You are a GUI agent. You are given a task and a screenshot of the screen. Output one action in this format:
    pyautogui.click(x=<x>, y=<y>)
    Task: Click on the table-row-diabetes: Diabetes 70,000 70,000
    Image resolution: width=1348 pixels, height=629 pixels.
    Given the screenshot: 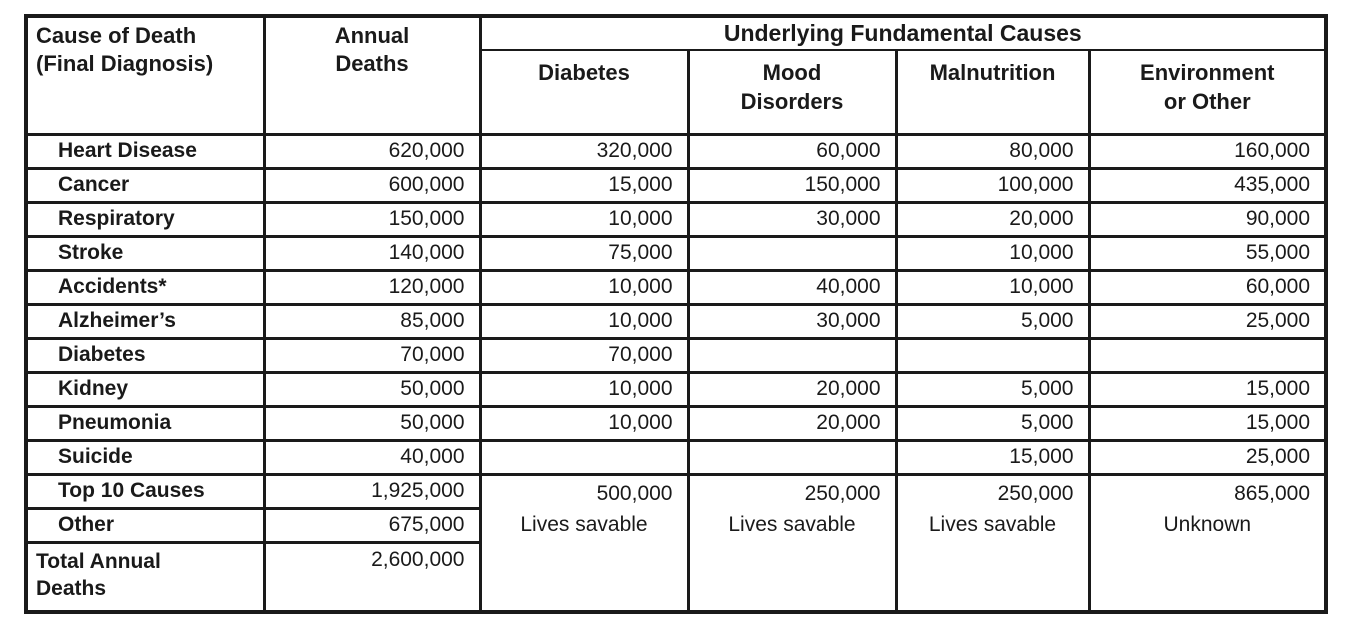 What is the action you would take?
    pyautogui.click(x=676, y=355)
    